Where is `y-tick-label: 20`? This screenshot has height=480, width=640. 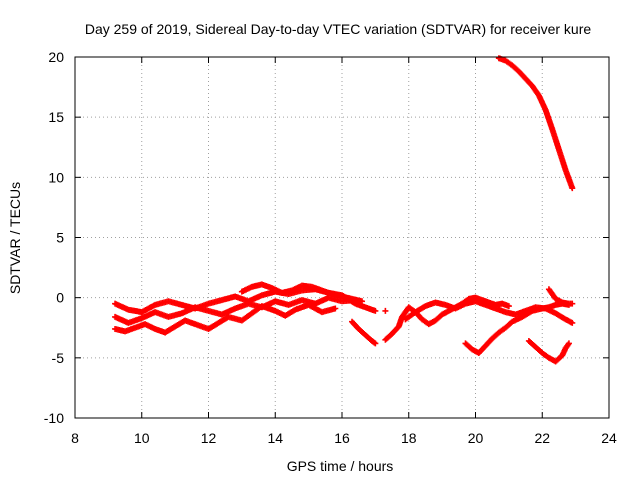
y-tick-label: 20 is located at coordinates (56, 57).